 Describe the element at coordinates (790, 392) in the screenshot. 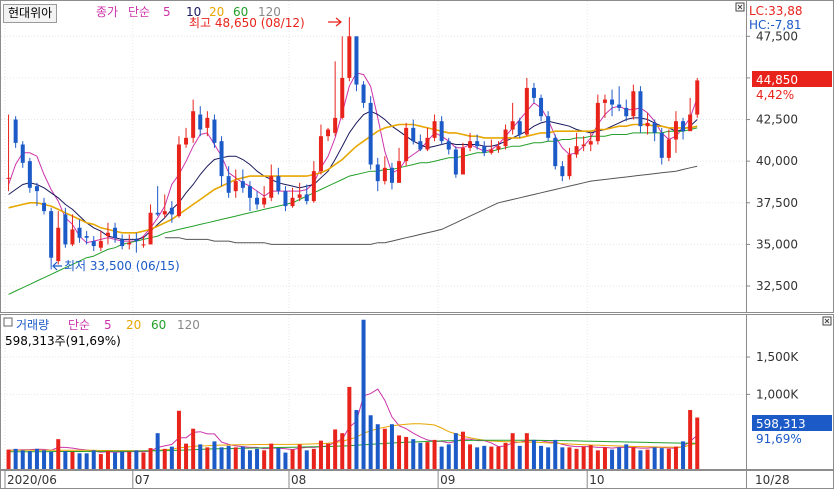

I see `volume-axis-pane` at that location.